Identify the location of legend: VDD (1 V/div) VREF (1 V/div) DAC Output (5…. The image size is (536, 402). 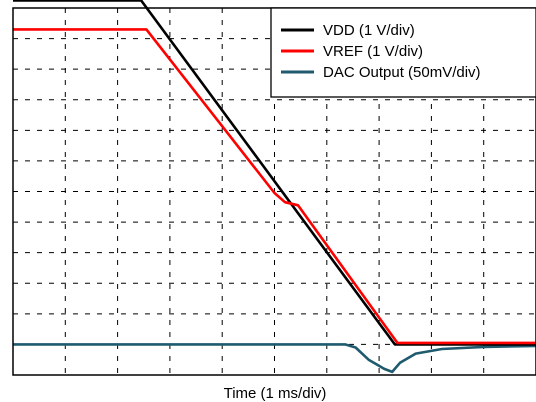
(403, 52).